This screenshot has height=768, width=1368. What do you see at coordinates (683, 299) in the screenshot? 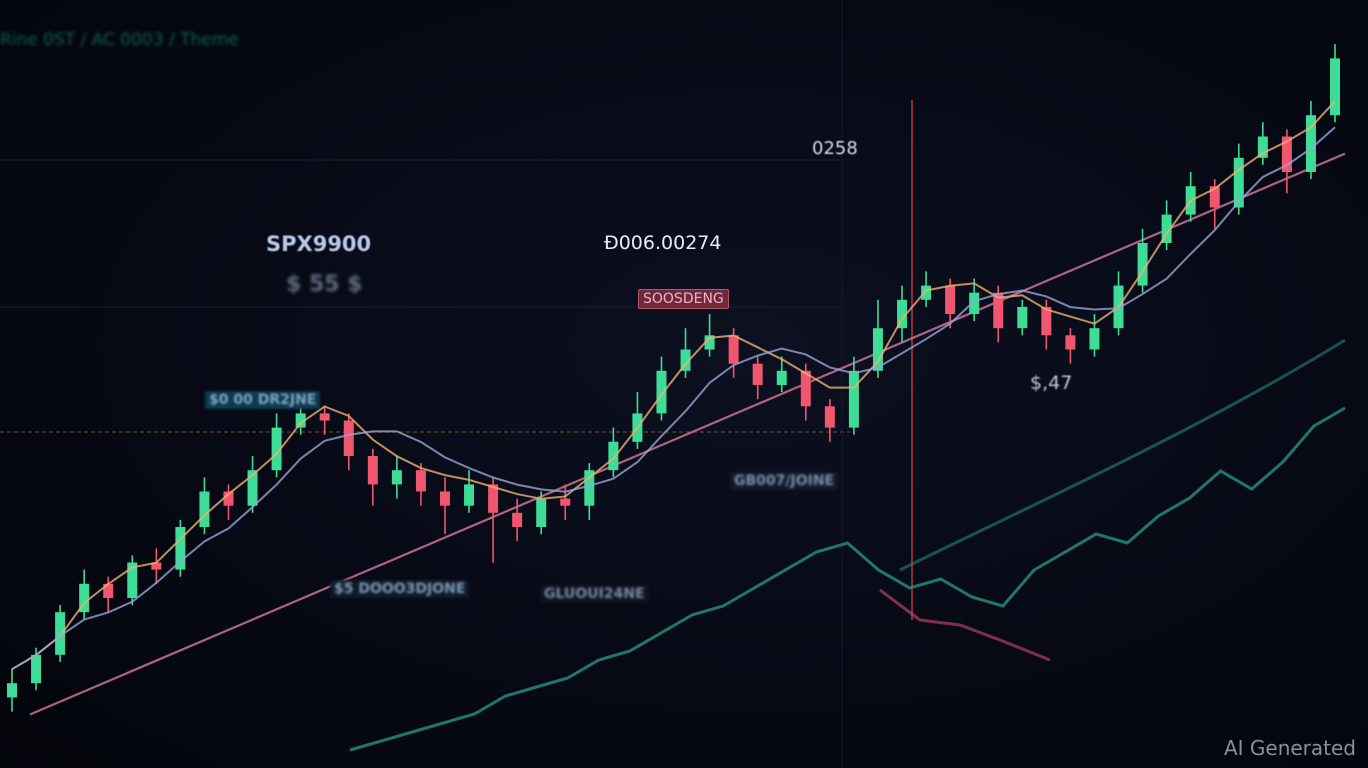
I see `peak-signal-tag: SOOSDENG` at bounding box center [683, 299].